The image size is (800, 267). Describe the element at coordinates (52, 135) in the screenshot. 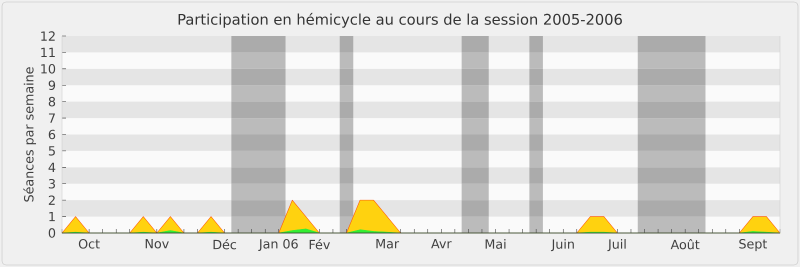

I see `y-tick-label: 6` at that location.